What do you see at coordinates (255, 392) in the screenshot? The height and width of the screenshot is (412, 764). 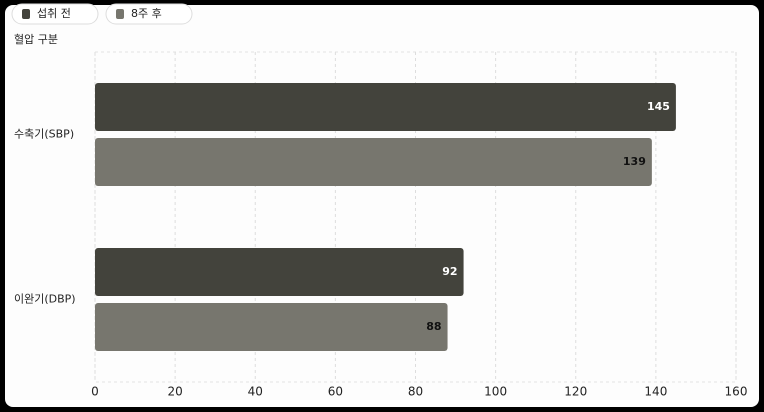 I see `x-tick-label: 40` at bounding box center [255, 392].